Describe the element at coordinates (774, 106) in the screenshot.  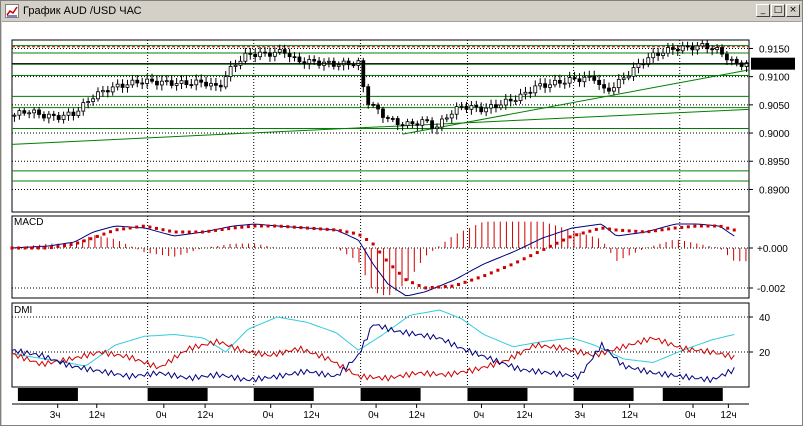
I see `price-axis-label: 0.9050` at that location.